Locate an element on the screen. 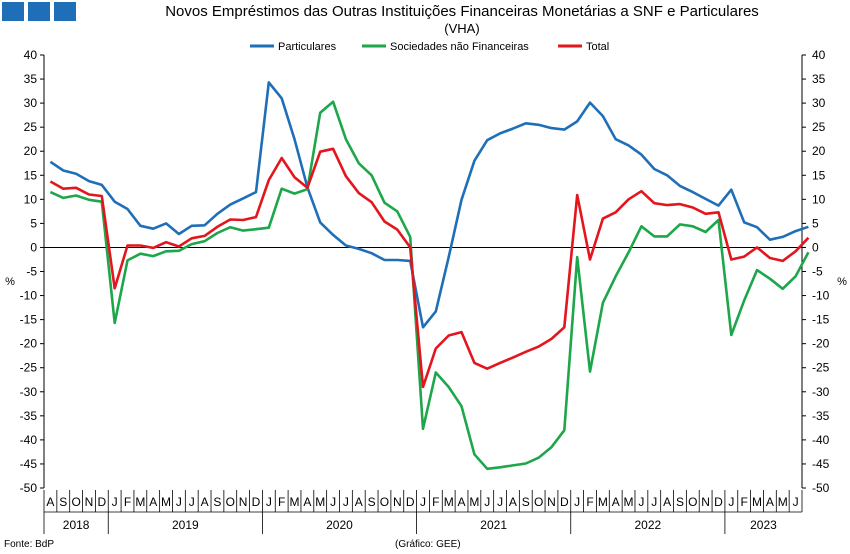 This screenshot has height=554, width=850. logo is located at coordinates (39, 11).